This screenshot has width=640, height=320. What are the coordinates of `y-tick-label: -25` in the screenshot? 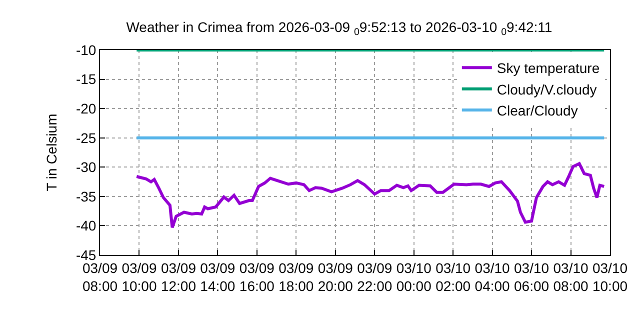 It's located at (86, 138).